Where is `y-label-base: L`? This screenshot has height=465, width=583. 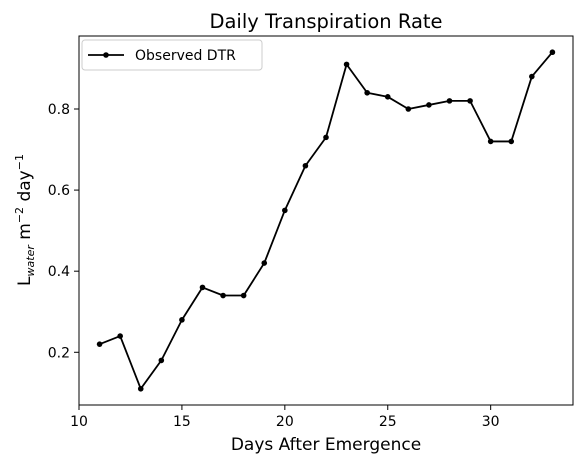 y-label-base: L is located at coordinates (25, 281).